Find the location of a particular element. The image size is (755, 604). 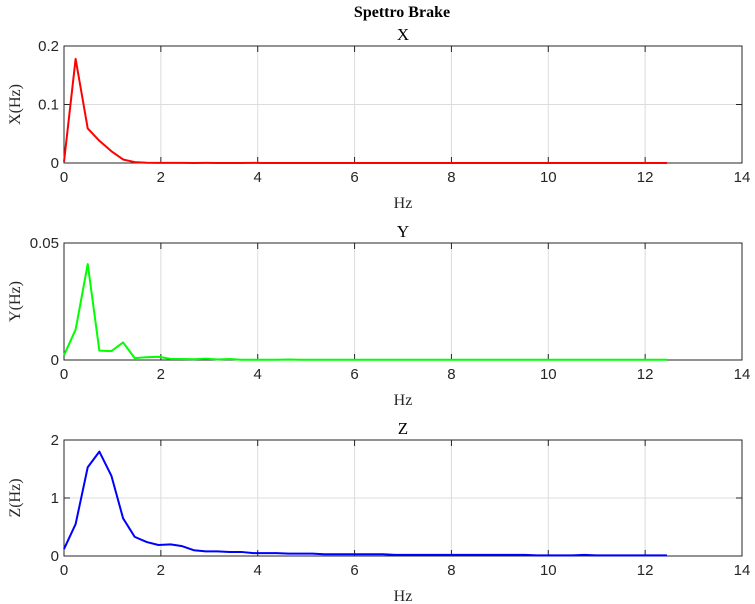

subplot-title: X is located at coordinates (403, 34).